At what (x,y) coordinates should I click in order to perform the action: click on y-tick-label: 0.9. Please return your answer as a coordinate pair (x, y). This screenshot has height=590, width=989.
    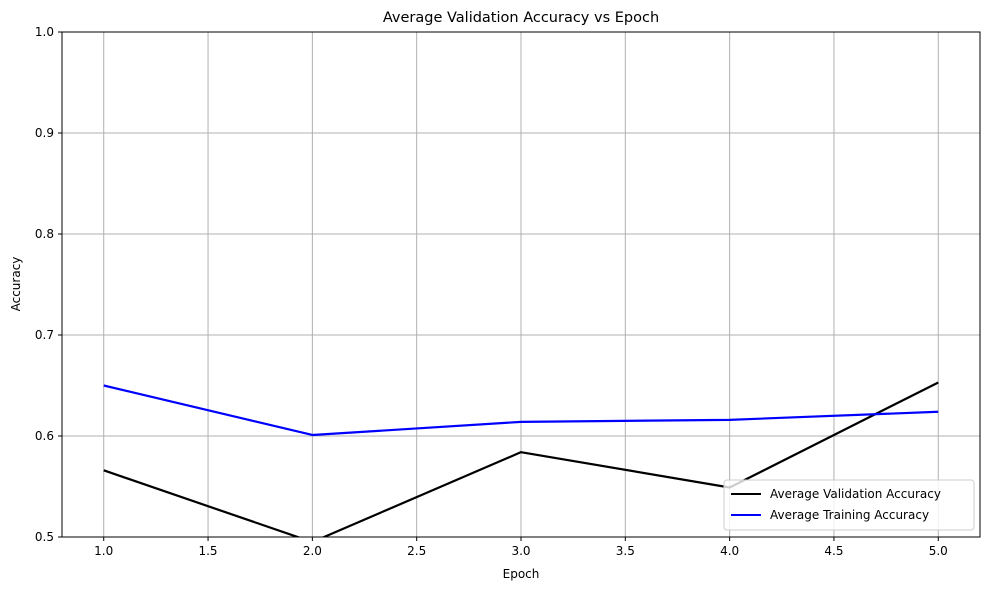
    Looking at the image, I should click on (44, 133).